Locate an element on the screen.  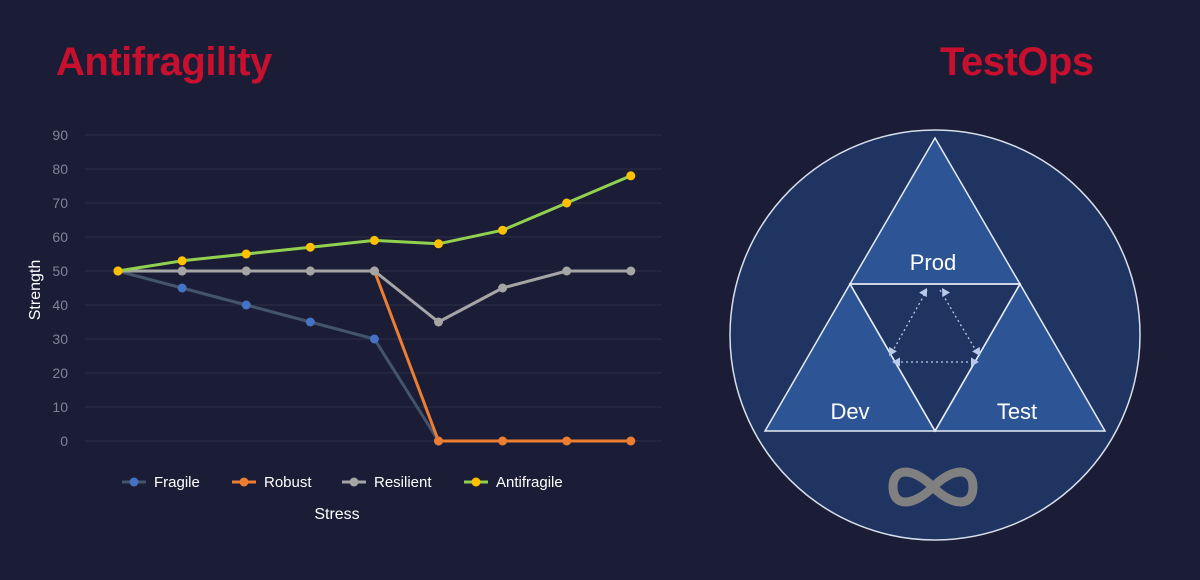
prod-label: Prod is located at coordinates (933, 262).